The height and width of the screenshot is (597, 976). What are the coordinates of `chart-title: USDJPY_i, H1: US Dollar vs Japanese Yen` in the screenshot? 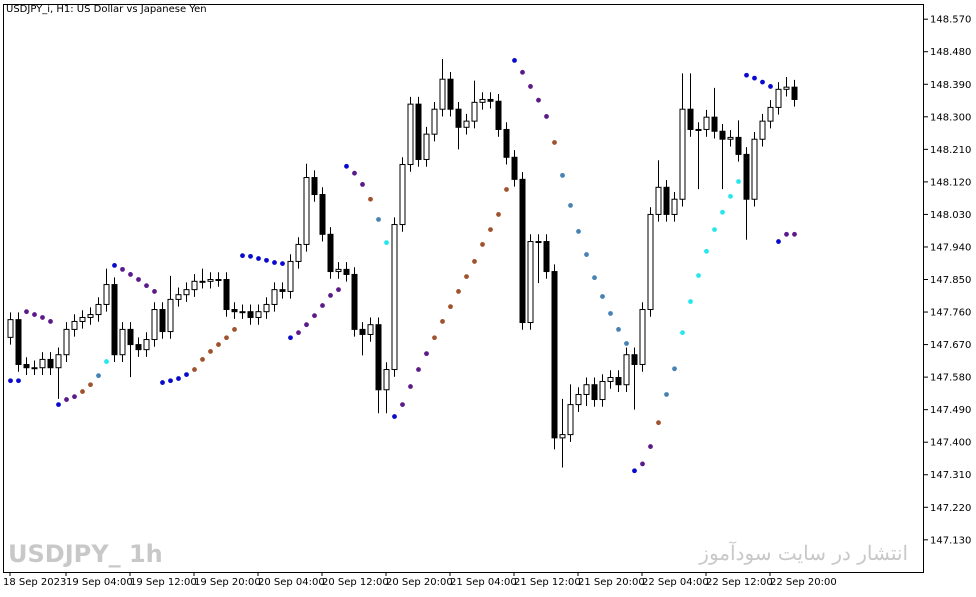 It's located at (106, 9).